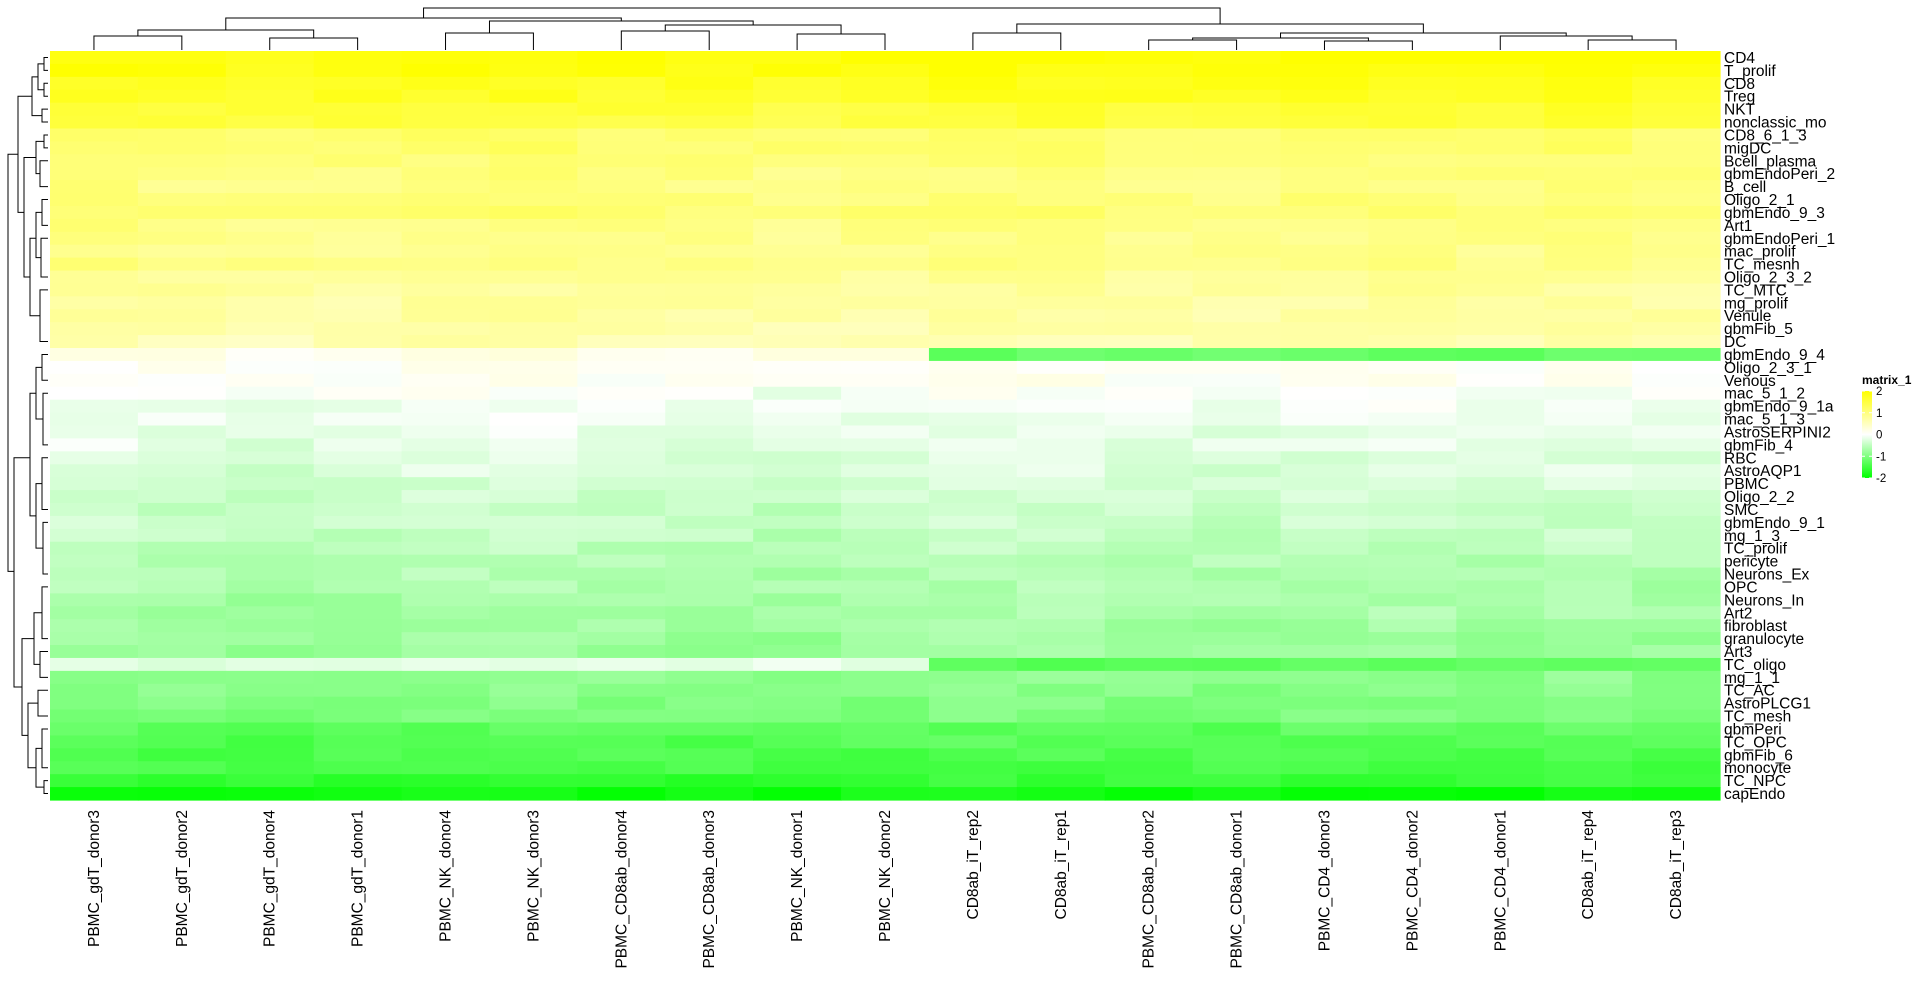 This screenshot has height=996, width=1919. Describe the element at coordinates (1774, 213) in the screenshot. I see `row-label: gbmEndo_9_3` at that location.